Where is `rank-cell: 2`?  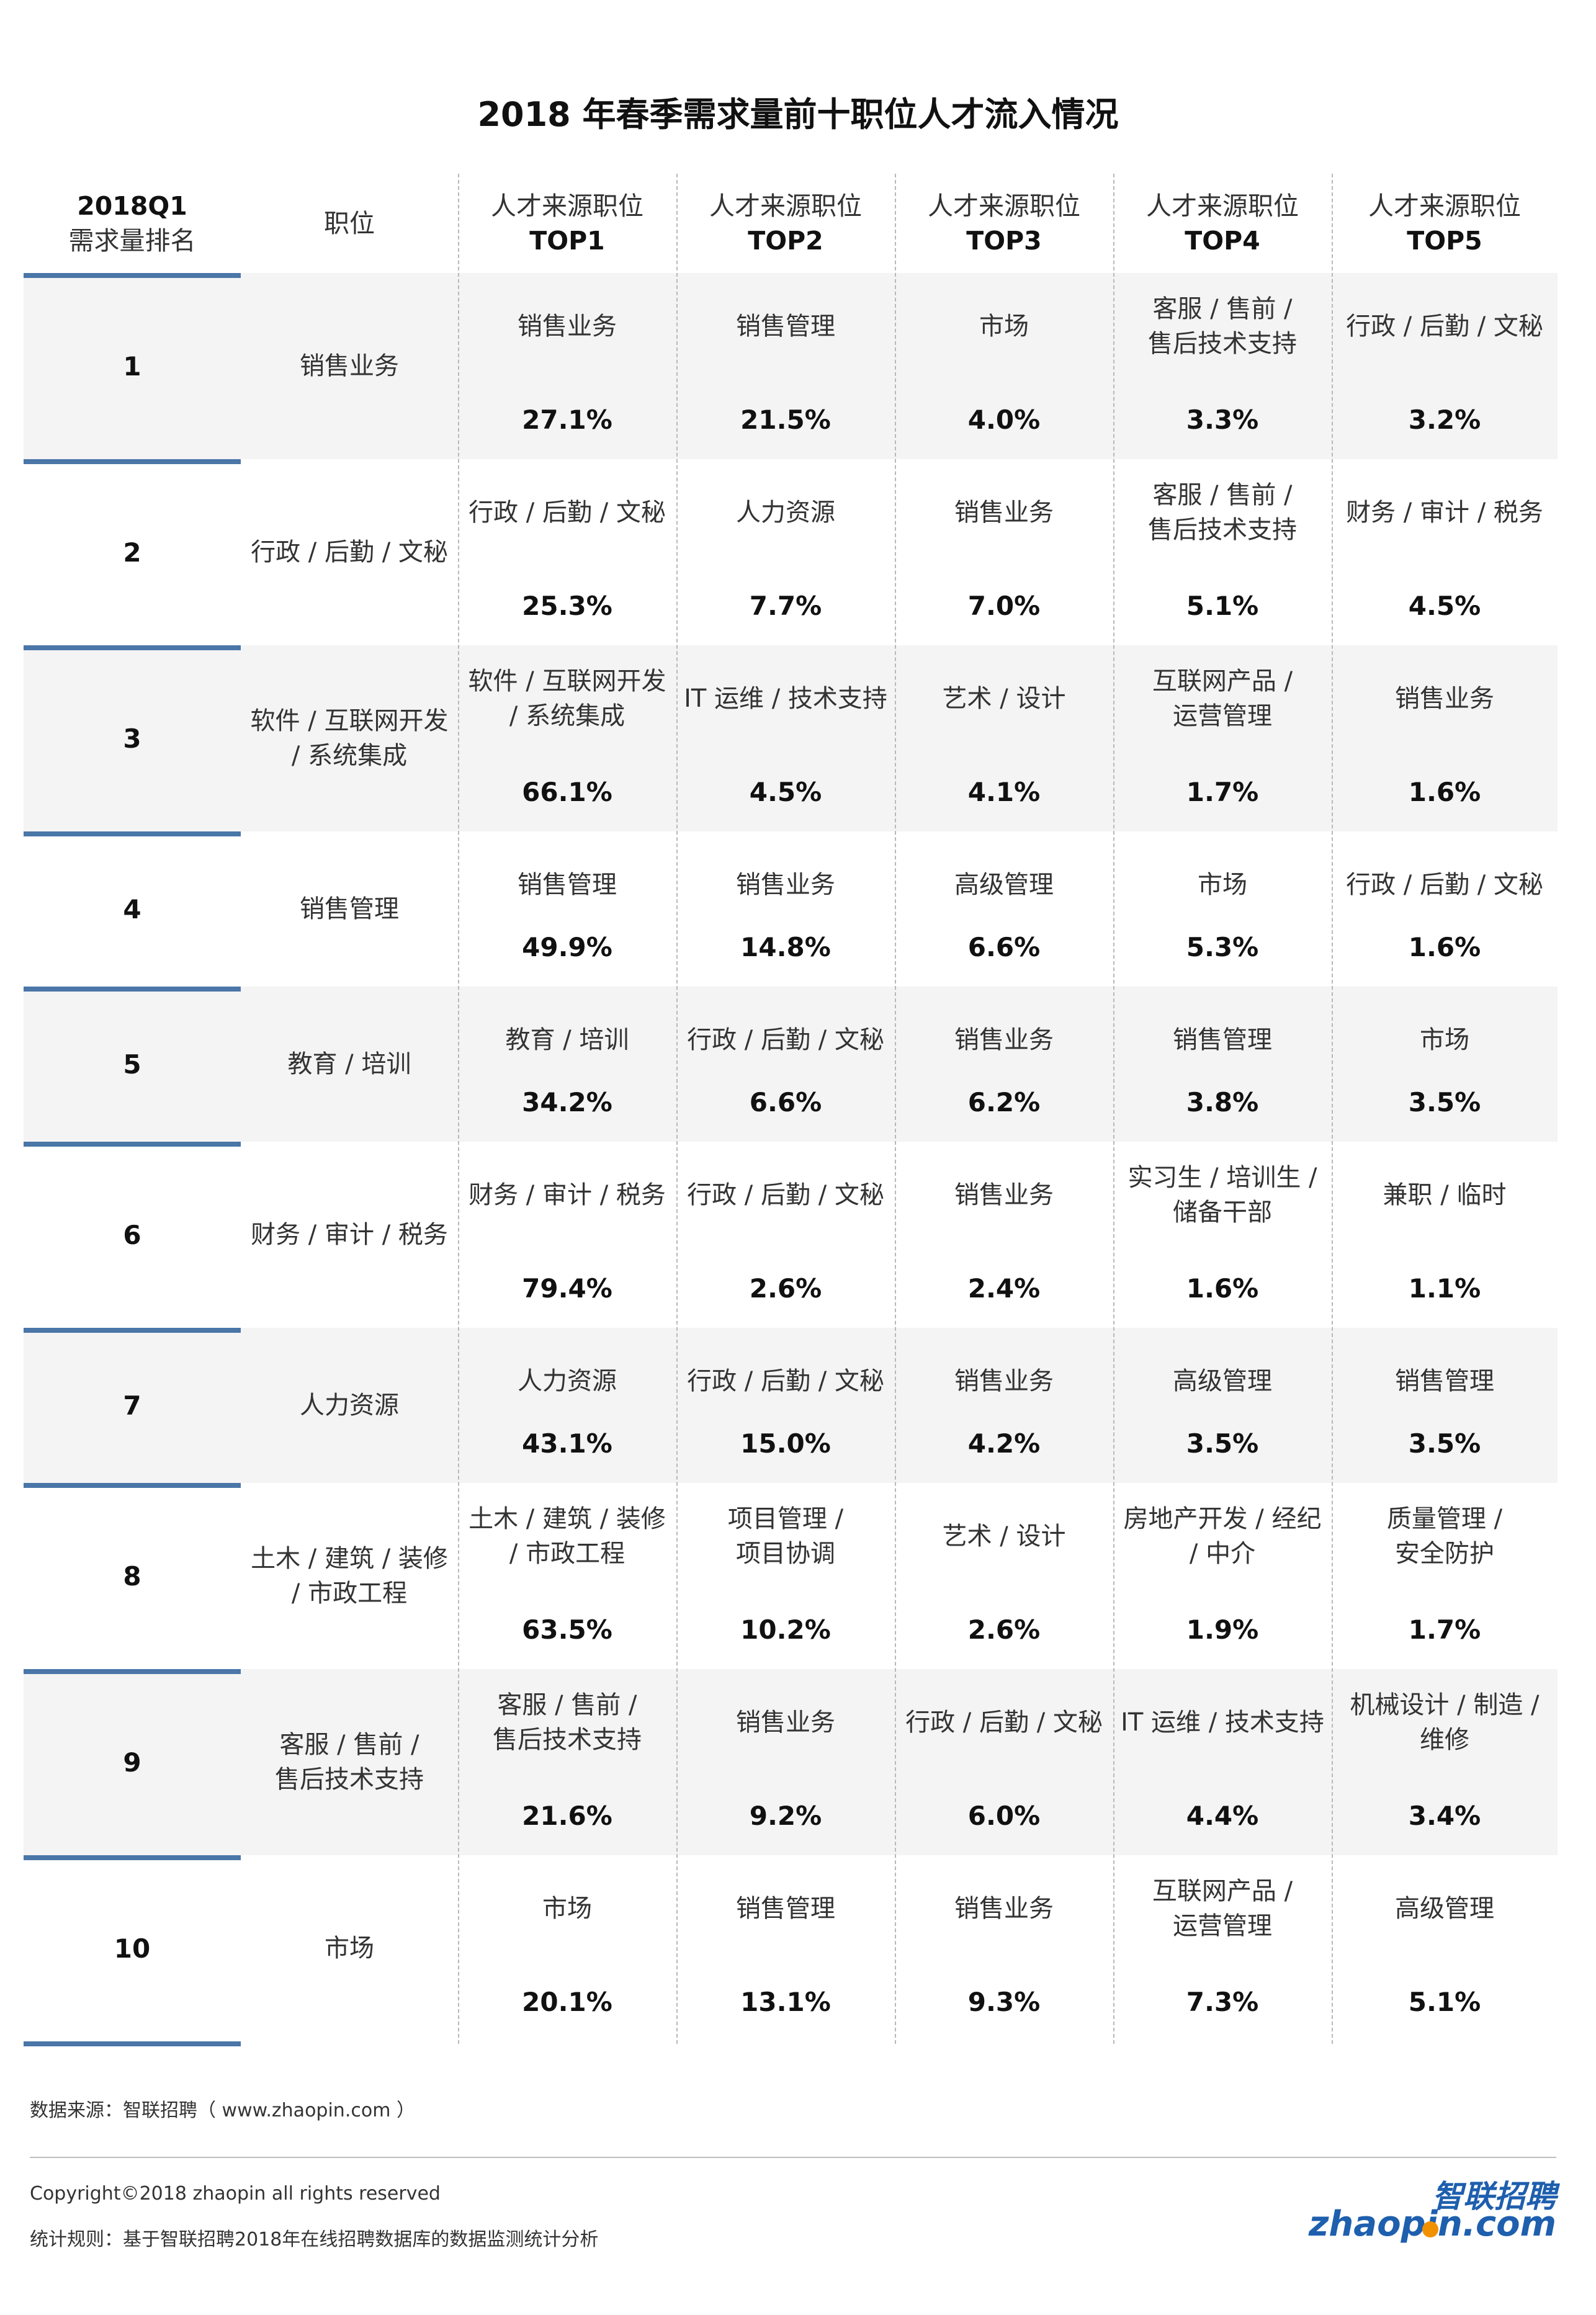
rank-cell: 2 is located at coordinates (132, 552).